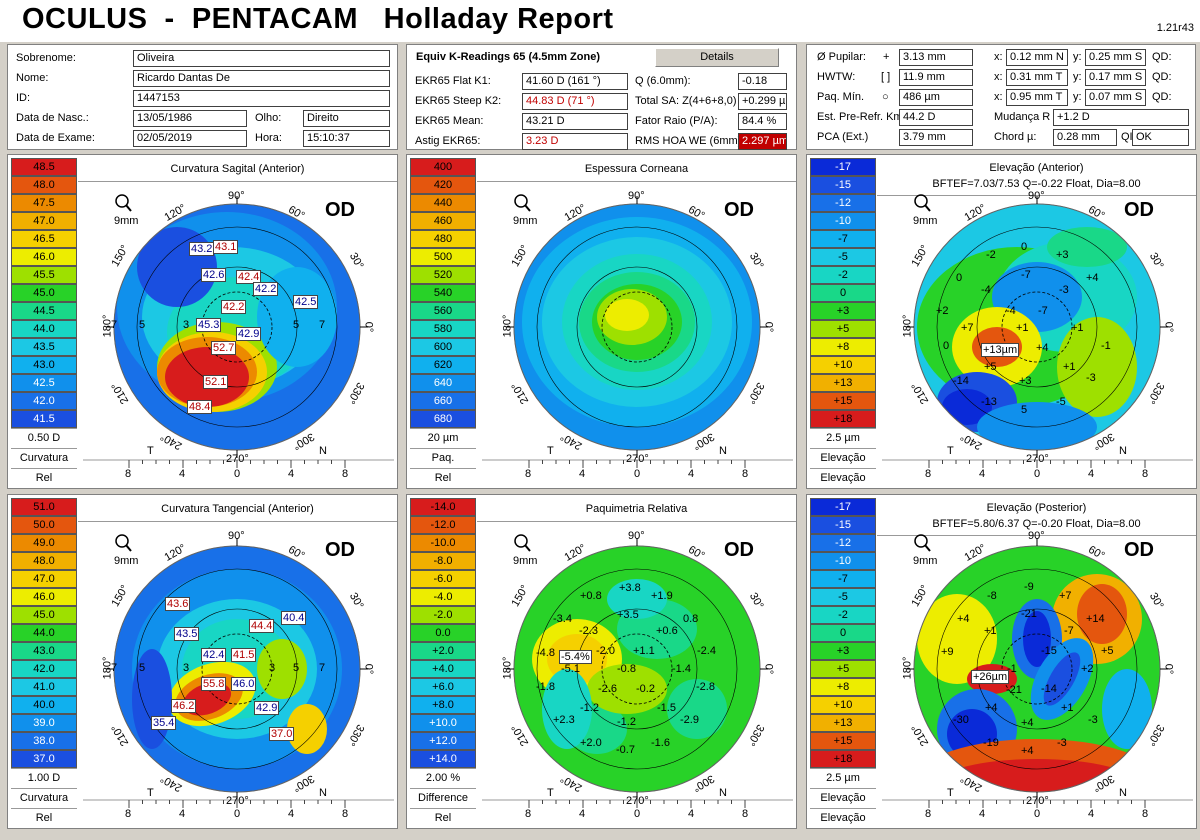 The image size is (1200, 840). What do you see at coordinates (663, 81) in the screenshot?
I see `q-label: Q (6.0mm):` at bounding box center [663, 81].